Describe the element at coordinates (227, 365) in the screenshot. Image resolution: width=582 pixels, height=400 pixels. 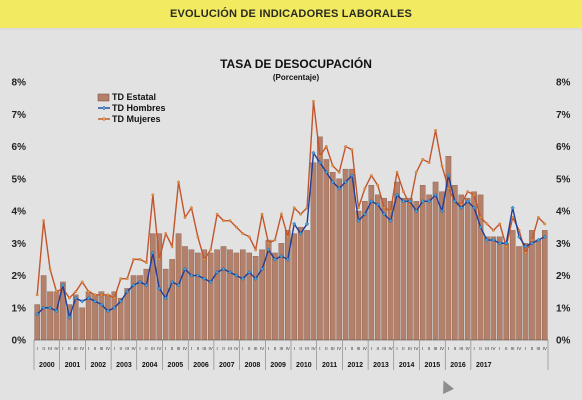
I see `year-tick-label: 2007` at that location.